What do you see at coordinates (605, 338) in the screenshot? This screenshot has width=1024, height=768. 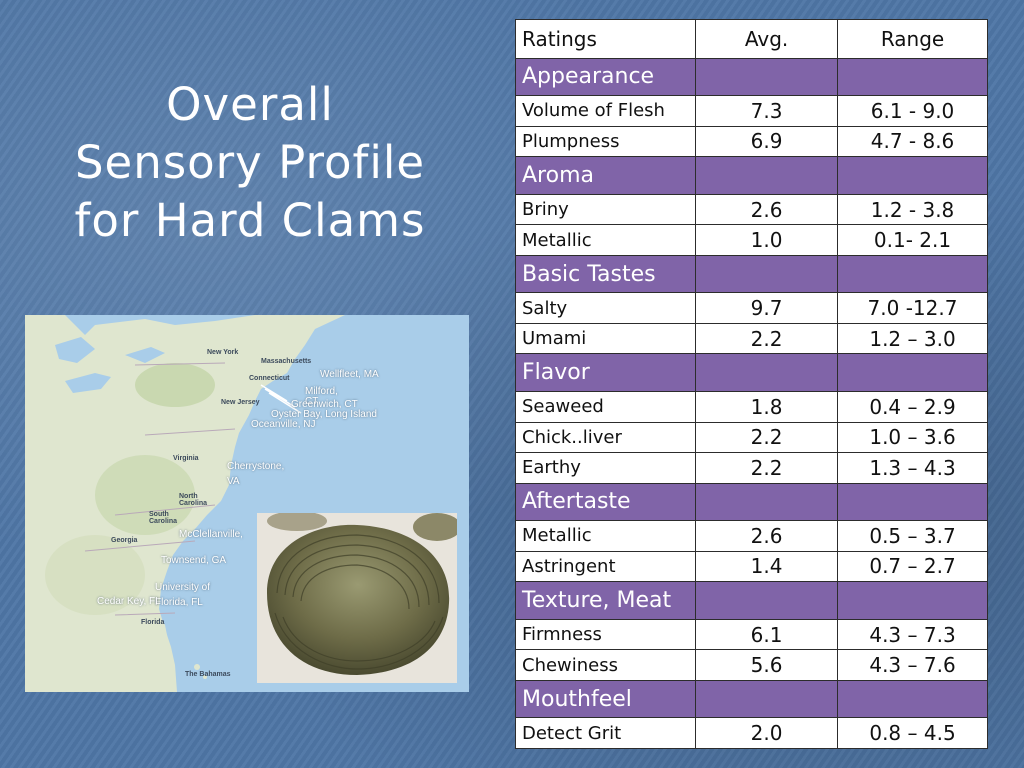 I see `attribute-cell: Umami` at bounding box center [605, 338].